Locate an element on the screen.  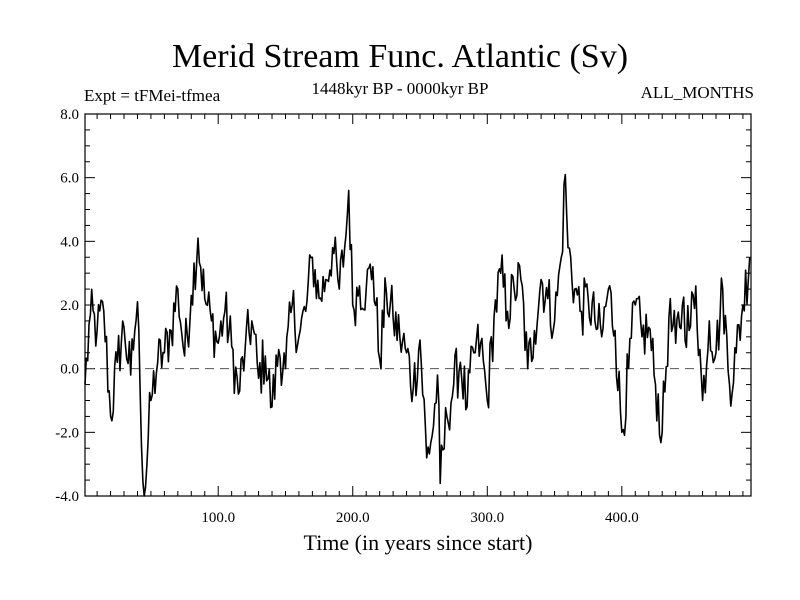
experiment-label: Expt = tFMei-tfmea is located at coordinates (152, 95).